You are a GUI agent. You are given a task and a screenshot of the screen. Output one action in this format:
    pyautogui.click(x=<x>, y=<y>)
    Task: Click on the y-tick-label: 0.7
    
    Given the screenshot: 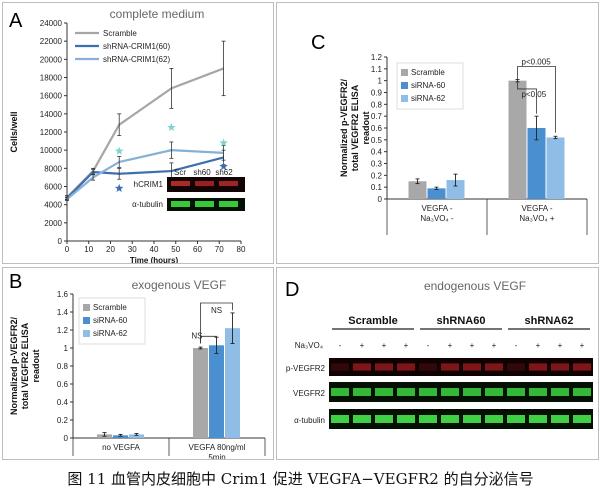 What is the action you would take?
    pyautogui.click(x=377, y=116)
    